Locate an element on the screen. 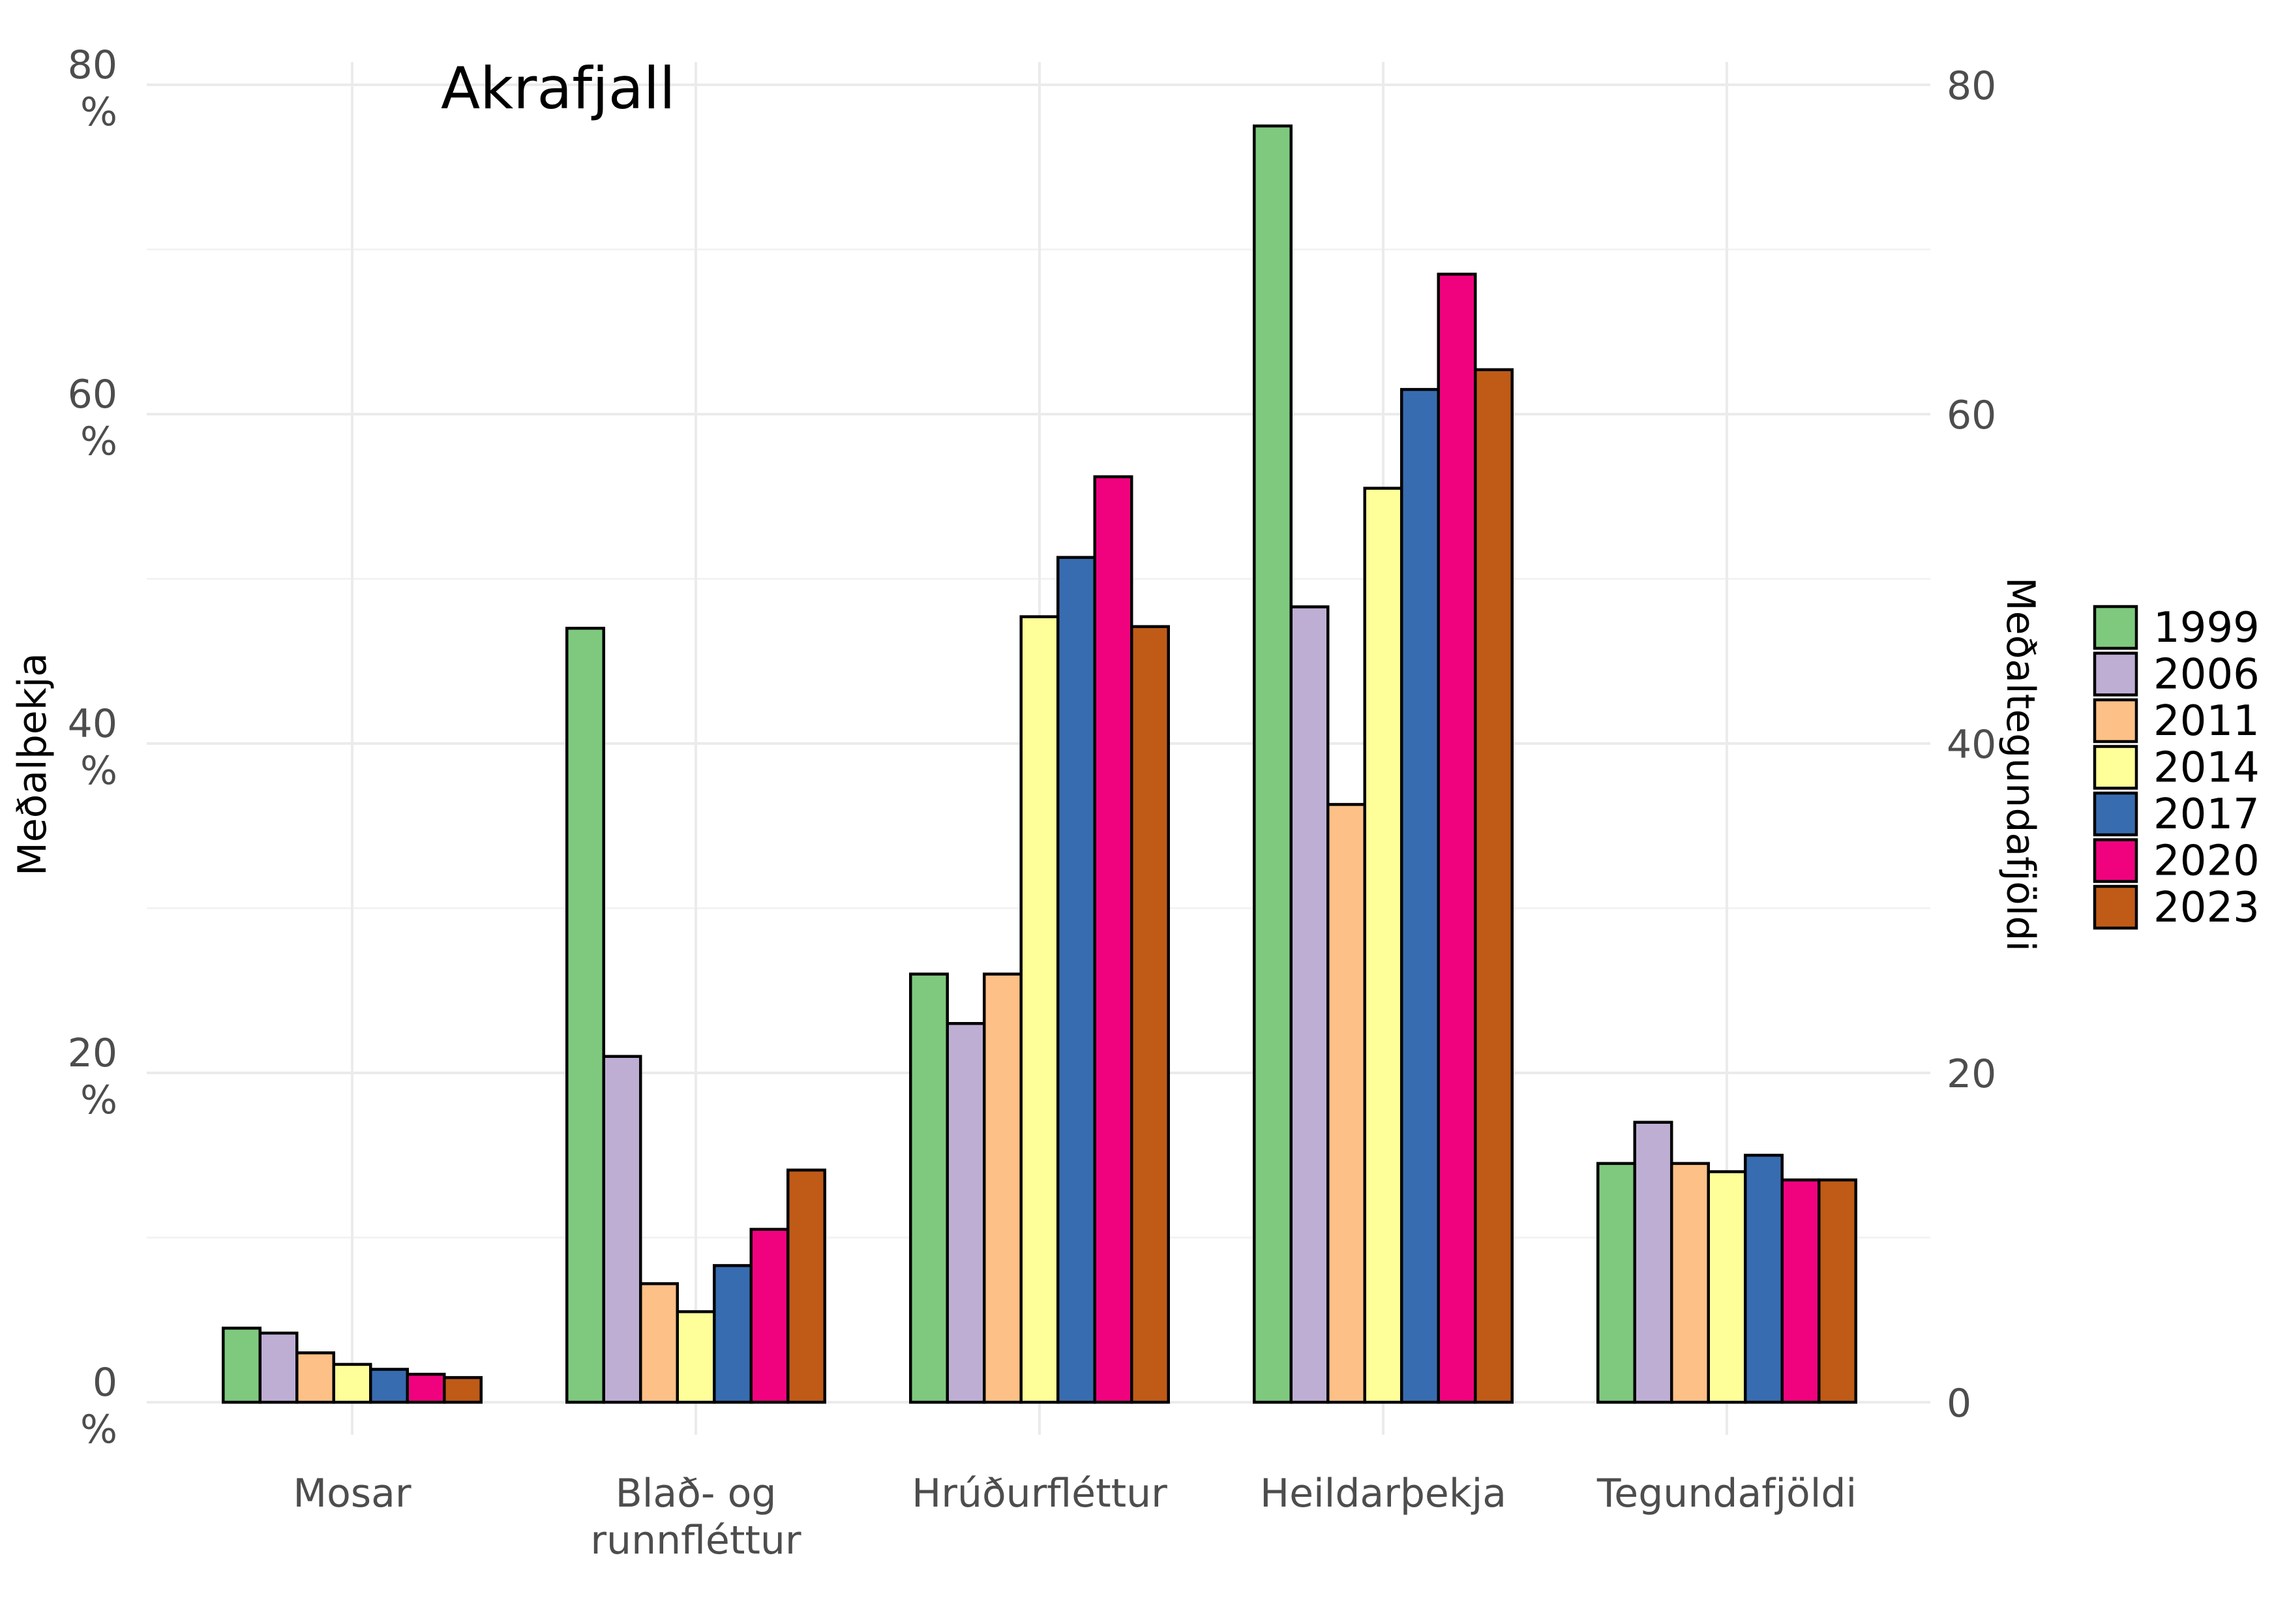 Image resolution: width=2289 pixels, height=1624 pixels. legend-key-2006 is located at coordinates (2115, 674).